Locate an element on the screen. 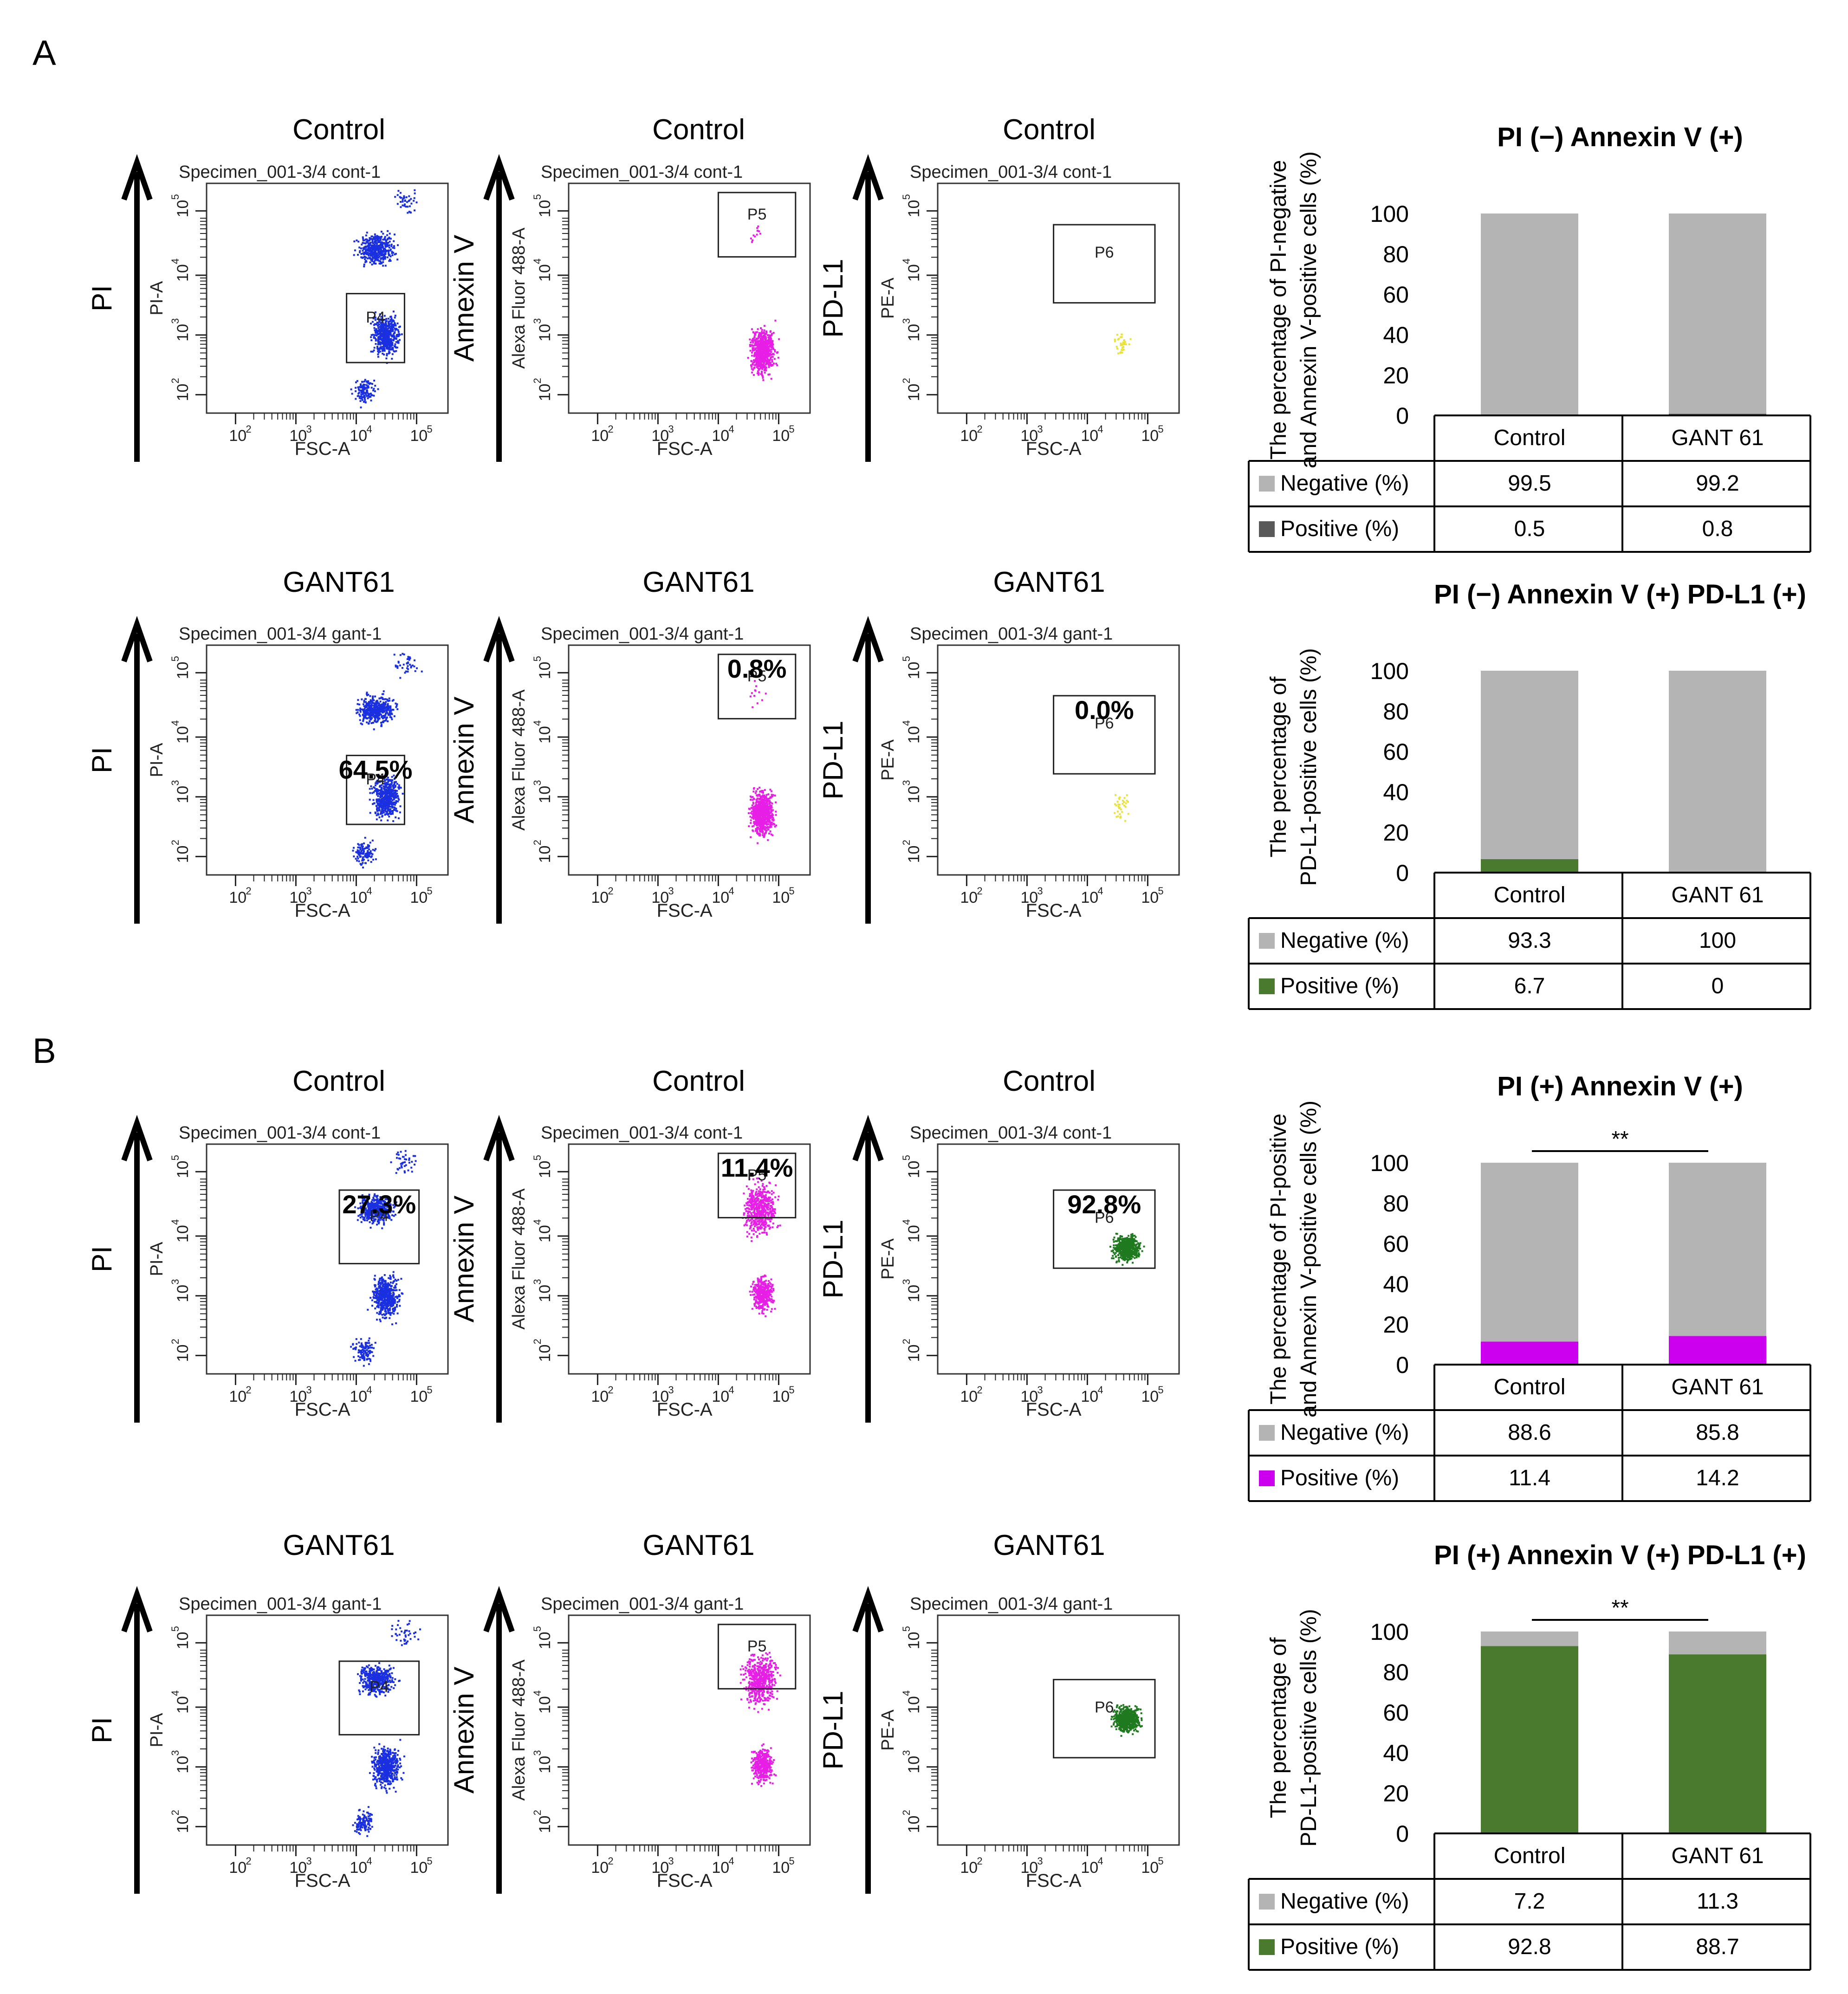 The height and width of the screenshot is (1994, 1848). gate-box is located at coordinates (757, 687).